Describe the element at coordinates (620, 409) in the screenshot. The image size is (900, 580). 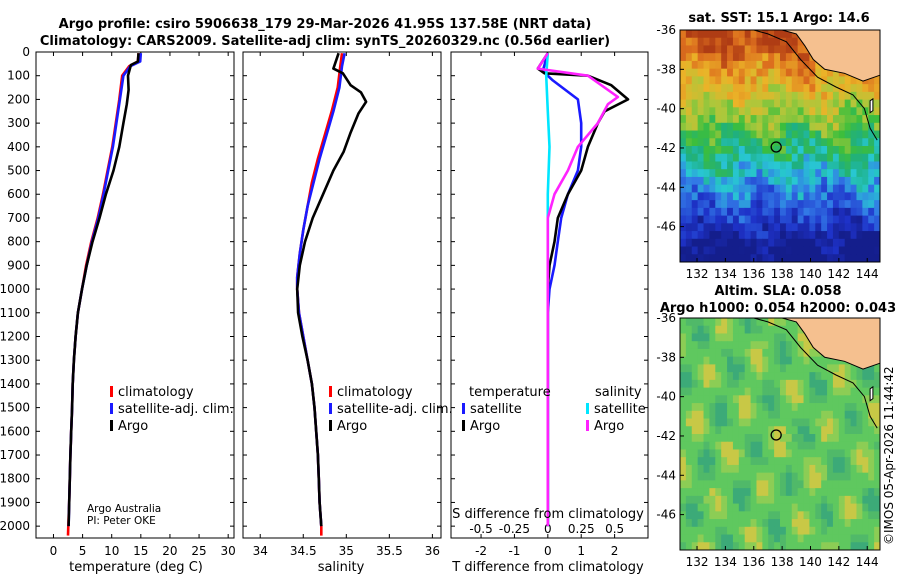
I see `legend-label-s-satellite: satellite` at that location.